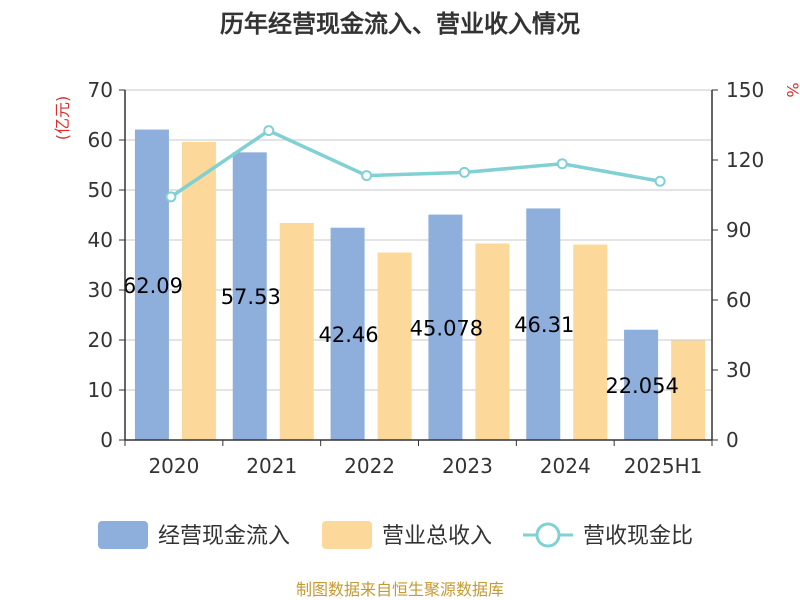 This screenshot has width=800, height=600. I want to click on data-labels: 62.09 57.53 42.46 45.078 46.31 22.054, so click(401, 336).